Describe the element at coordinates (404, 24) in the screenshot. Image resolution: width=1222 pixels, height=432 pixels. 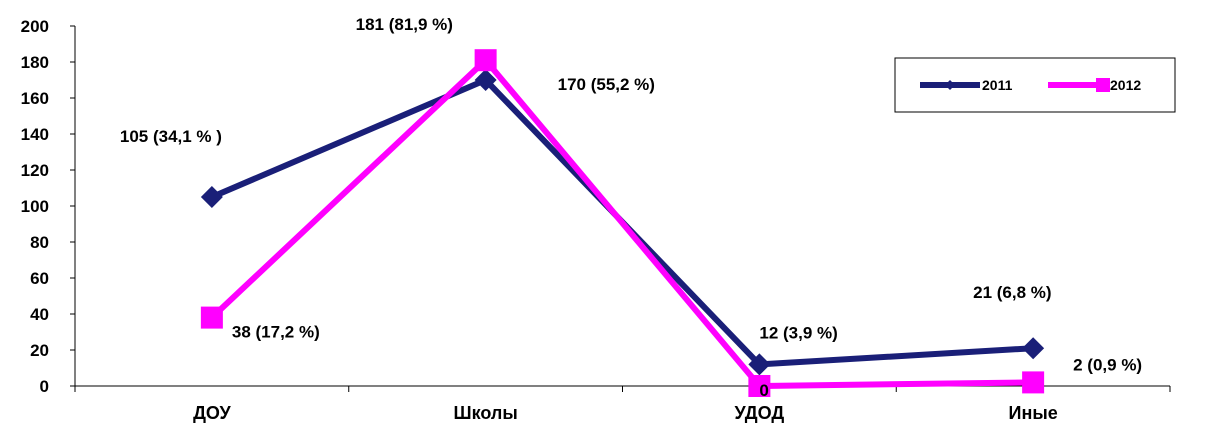
I see `data-label-2012: 181 (81,9 %)` at that location.